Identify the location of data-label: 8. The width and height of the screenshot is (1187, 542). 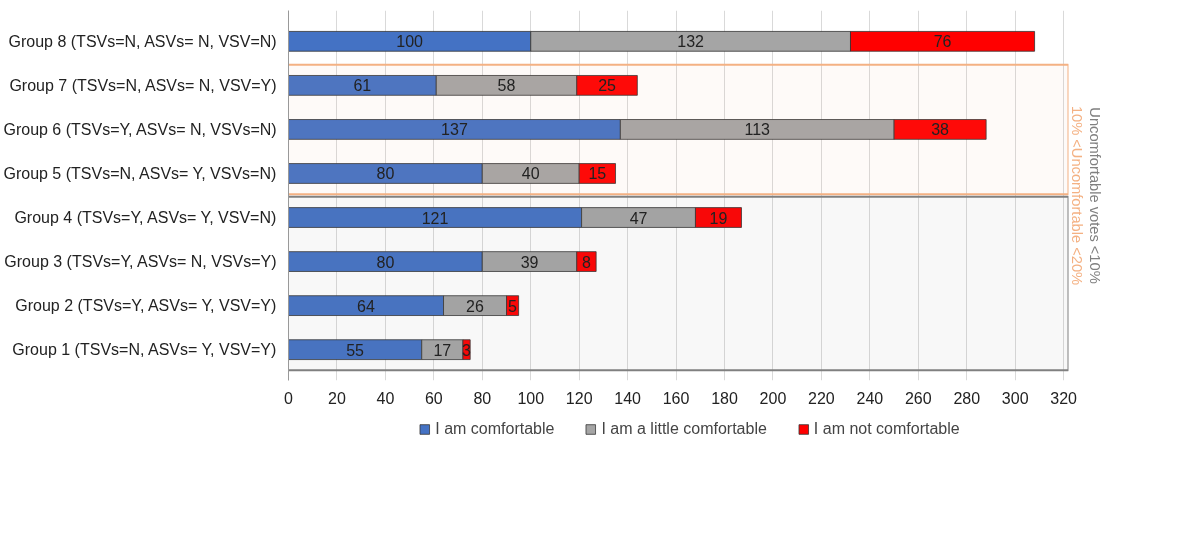
(586, 262).